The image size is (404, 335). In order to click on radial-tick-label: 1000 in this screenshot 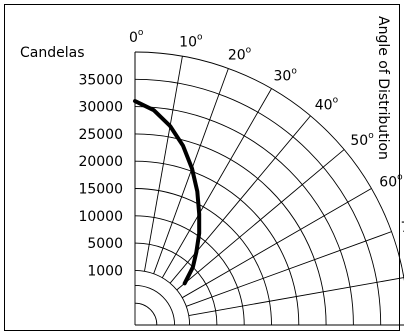, I will do `click(105, 271)`.